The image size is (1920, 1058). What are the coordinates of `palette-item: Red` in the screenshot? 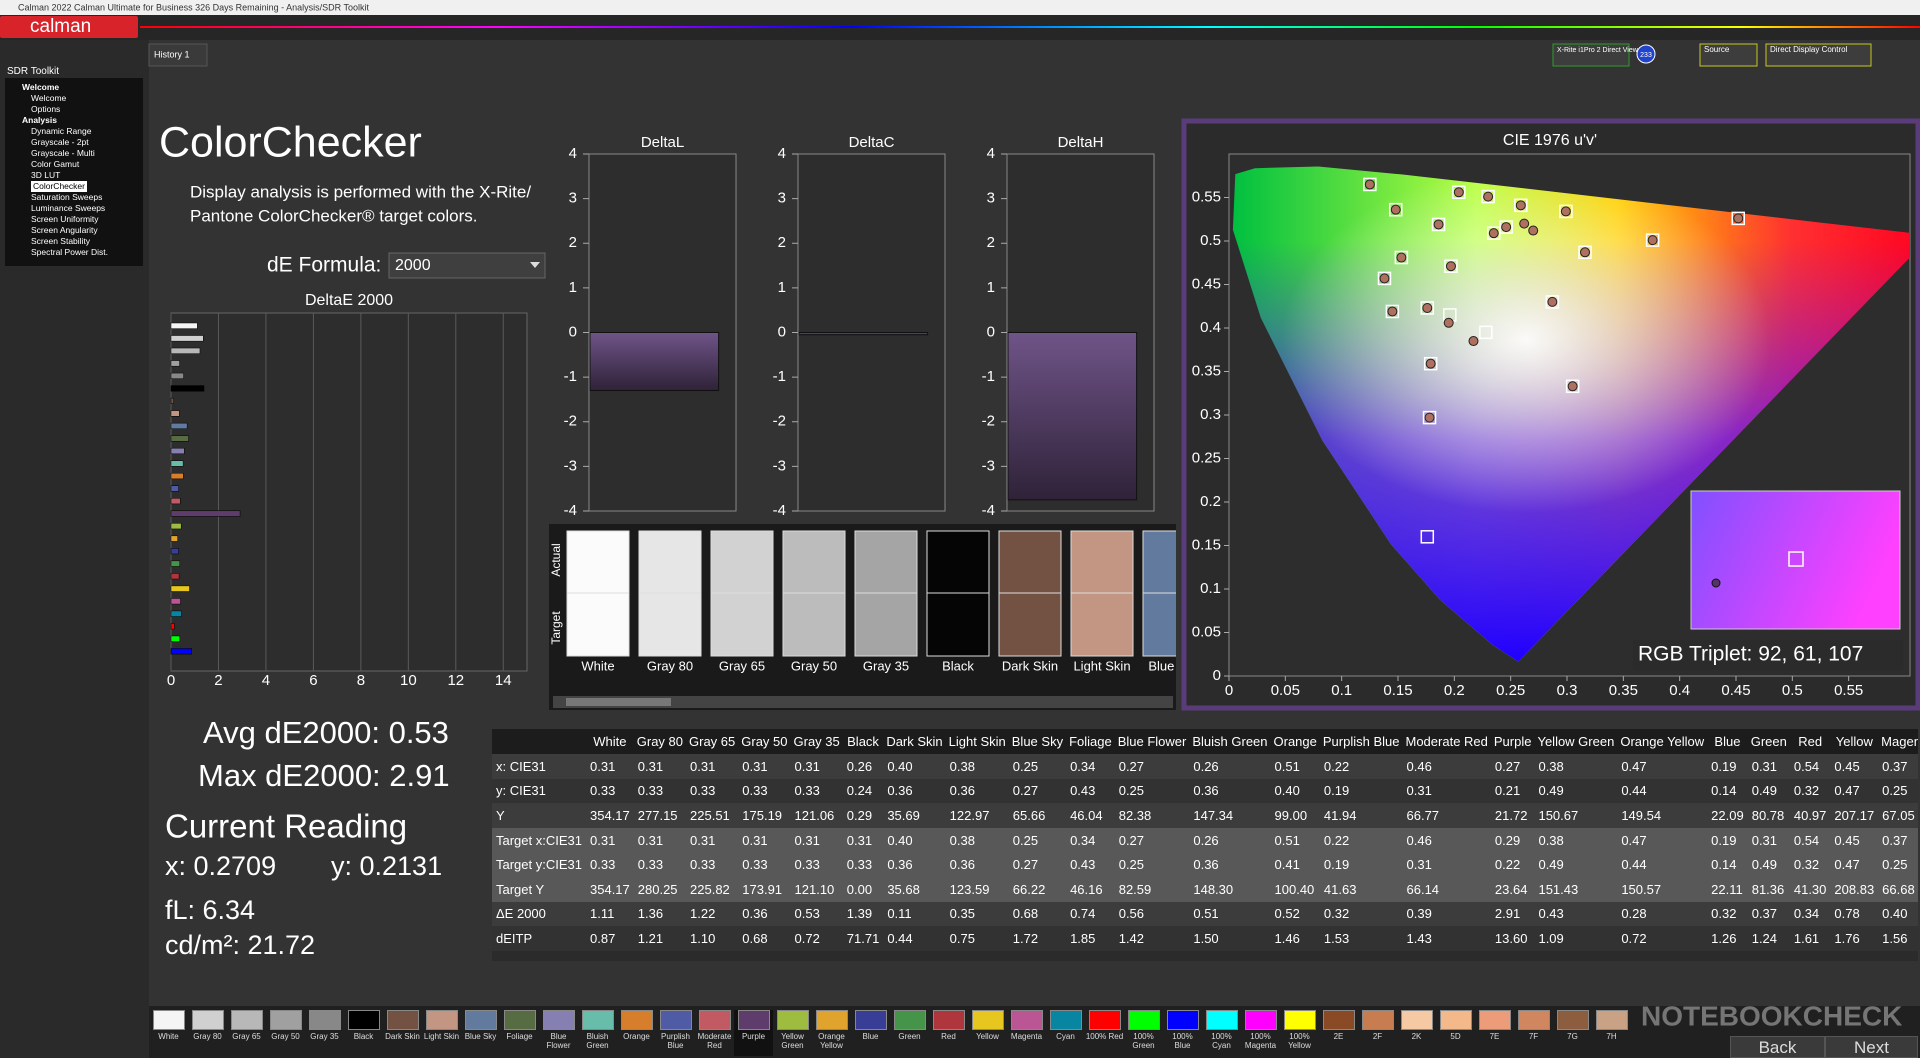 It's located at (948, 1033).